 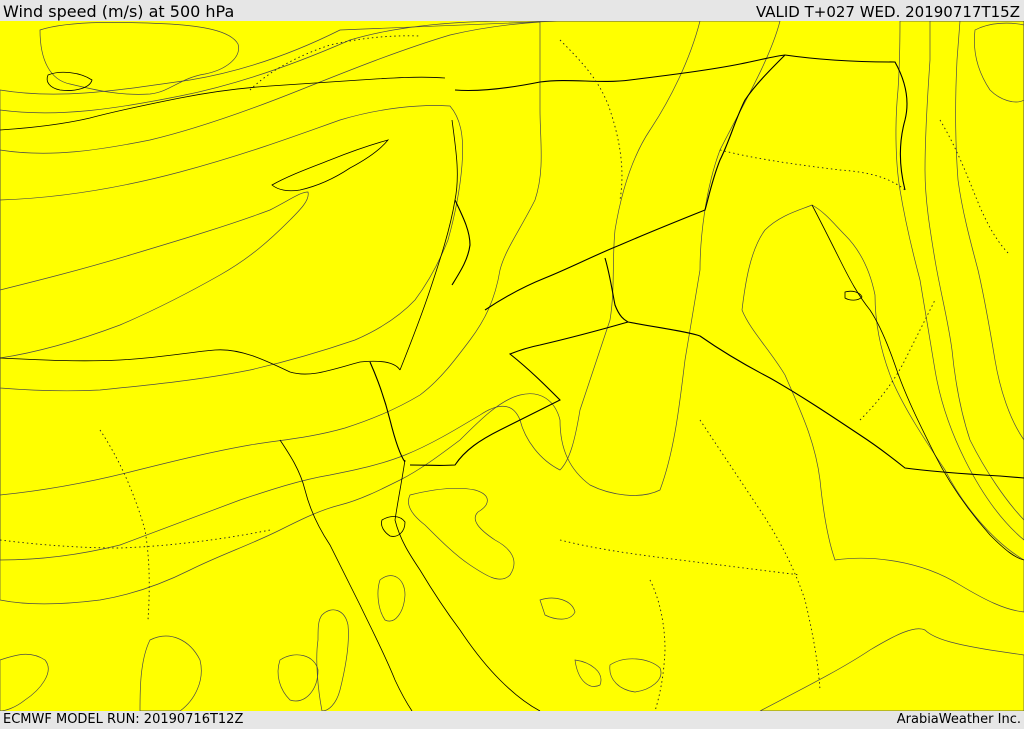 What do you see at coordinates (891, 669) in the screenshot?
I see `calm-area-saudi-south` at bounding box center [891, 669].